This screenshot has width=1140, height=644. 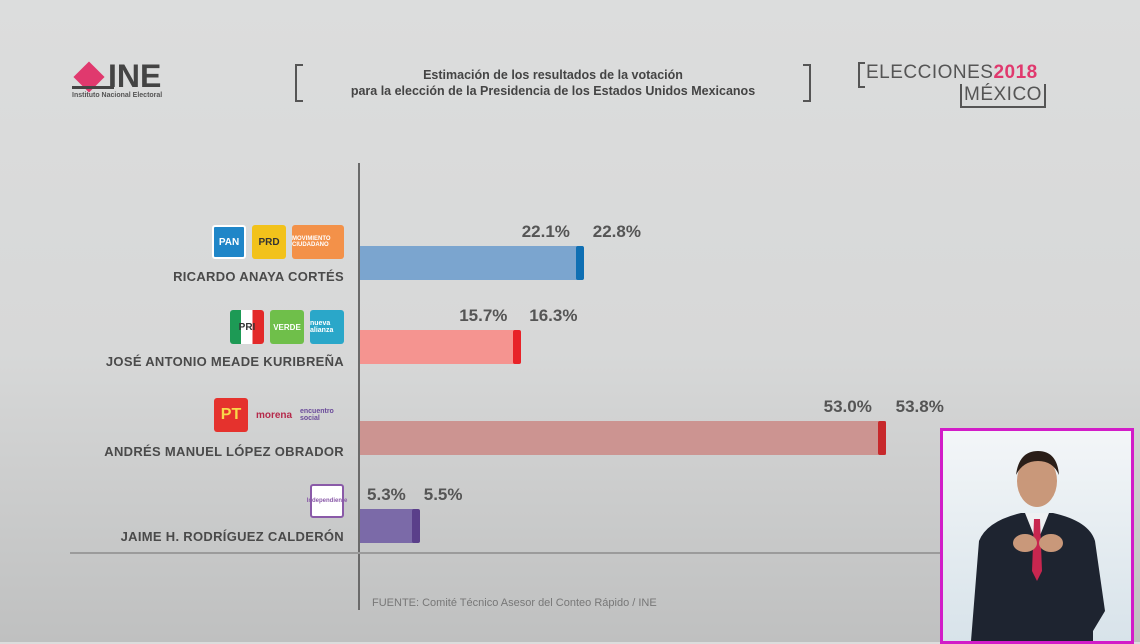 What do you see at coordinates (443, 494) in the screenshot?
I see `value-label-high: 5.5%` at bounding box center [443, 494].